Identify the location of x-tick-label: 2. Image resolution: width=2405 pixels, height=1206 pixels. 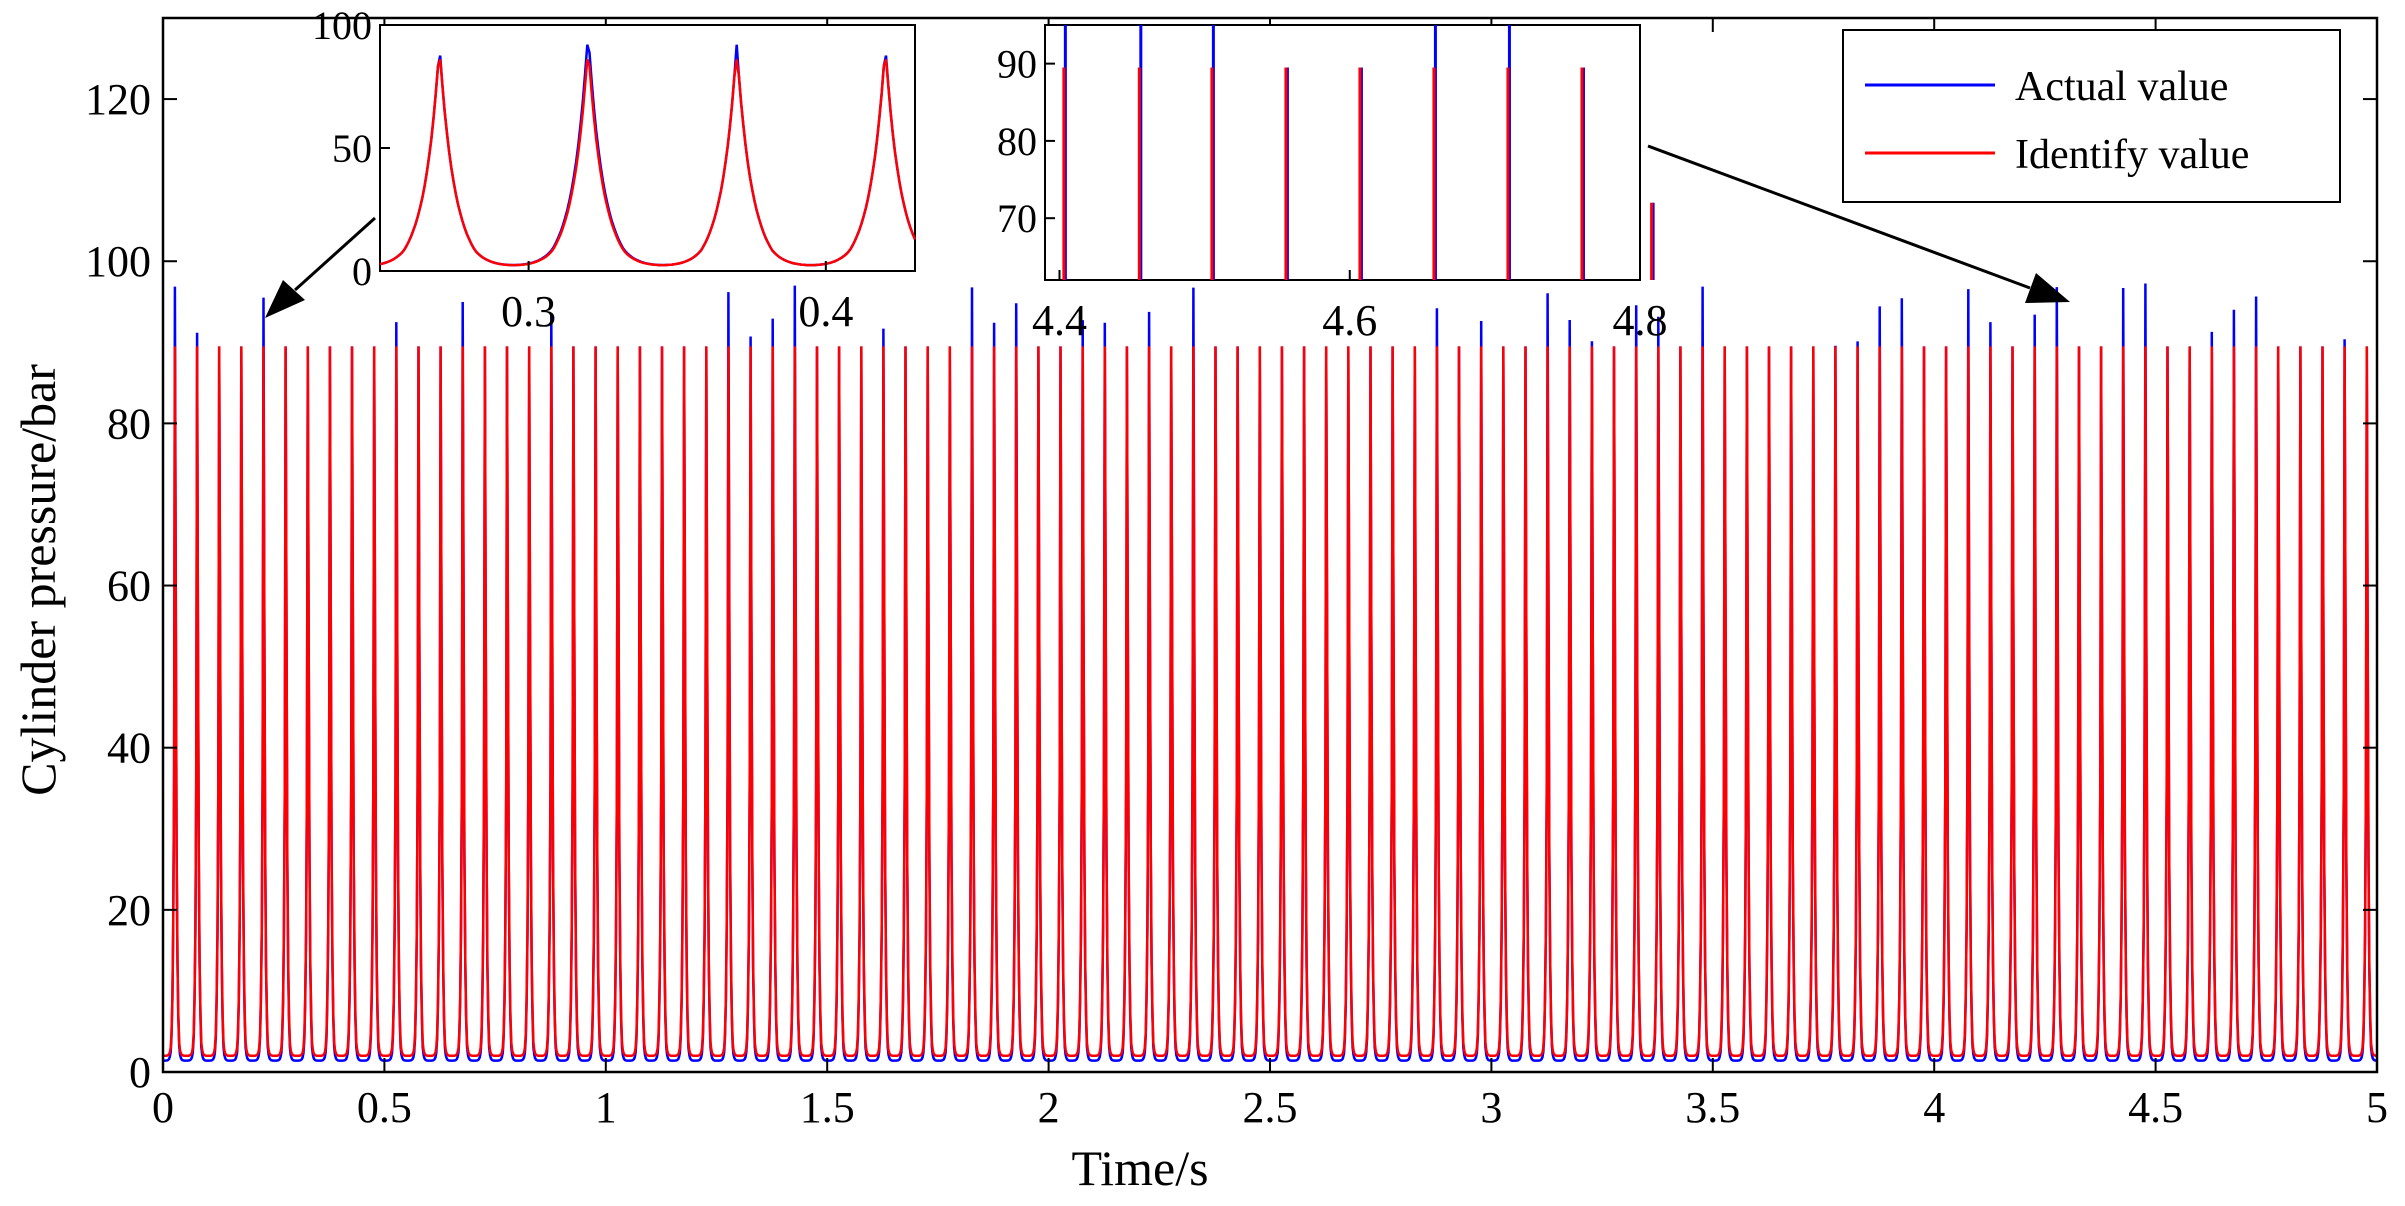
(1049, 1107).